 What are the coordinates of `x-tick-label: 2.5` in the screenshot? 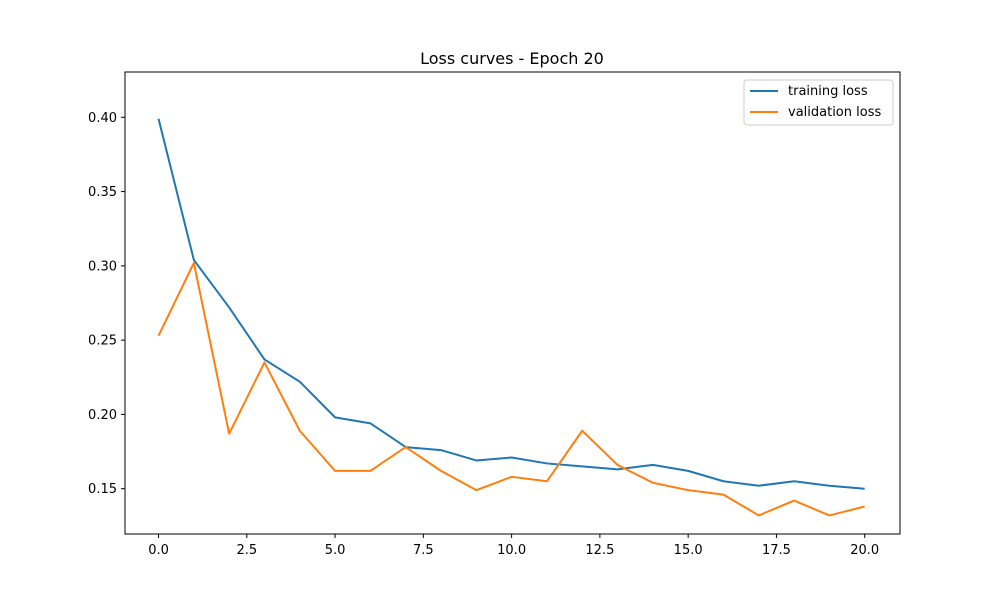 It's located at (246, 550).